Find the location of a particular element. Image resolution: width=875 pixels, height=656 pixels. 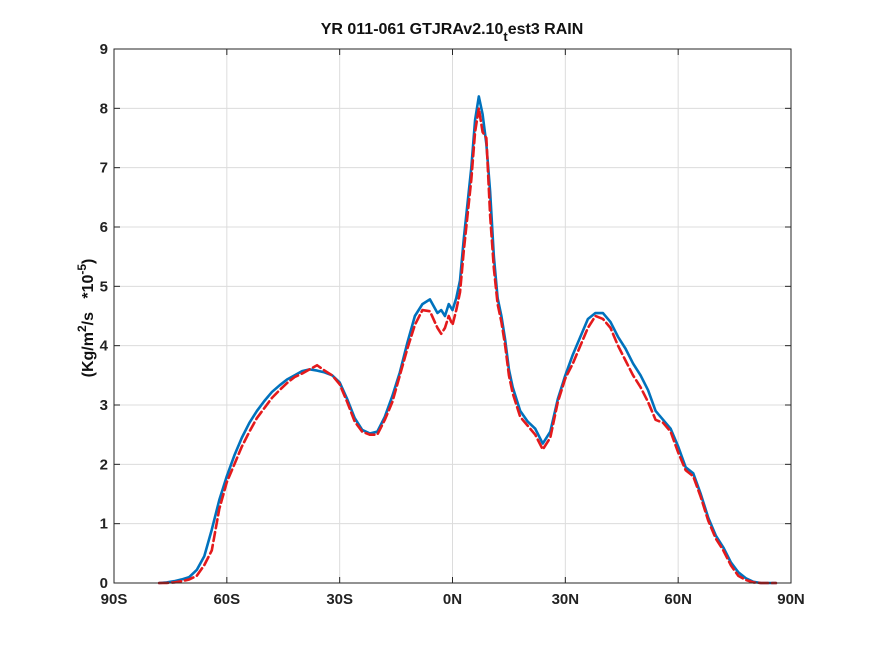

x-tick-label: 60N is located at coordinates (678, 599).